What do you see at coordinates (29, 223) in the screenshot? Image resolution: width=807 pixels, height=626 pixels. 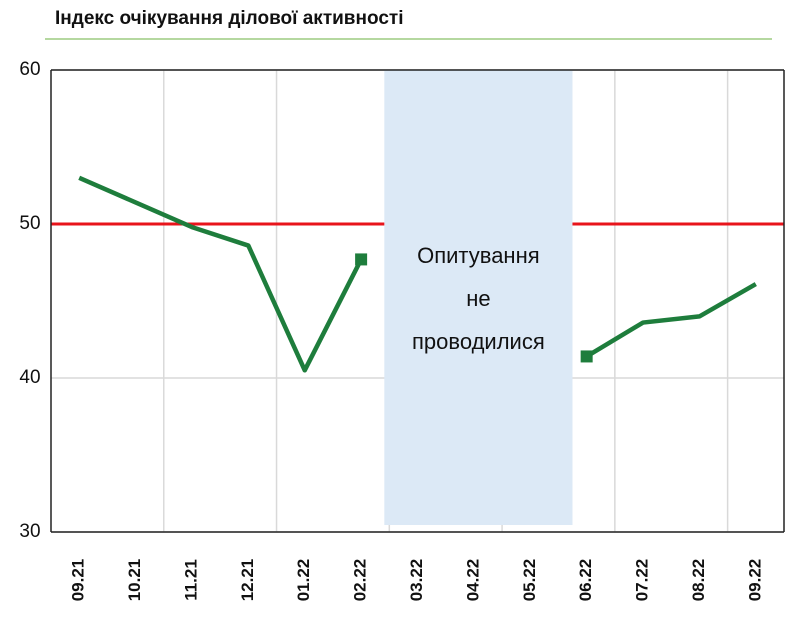 I see `y-tick-label: 50` at bounding box center [29, 223].